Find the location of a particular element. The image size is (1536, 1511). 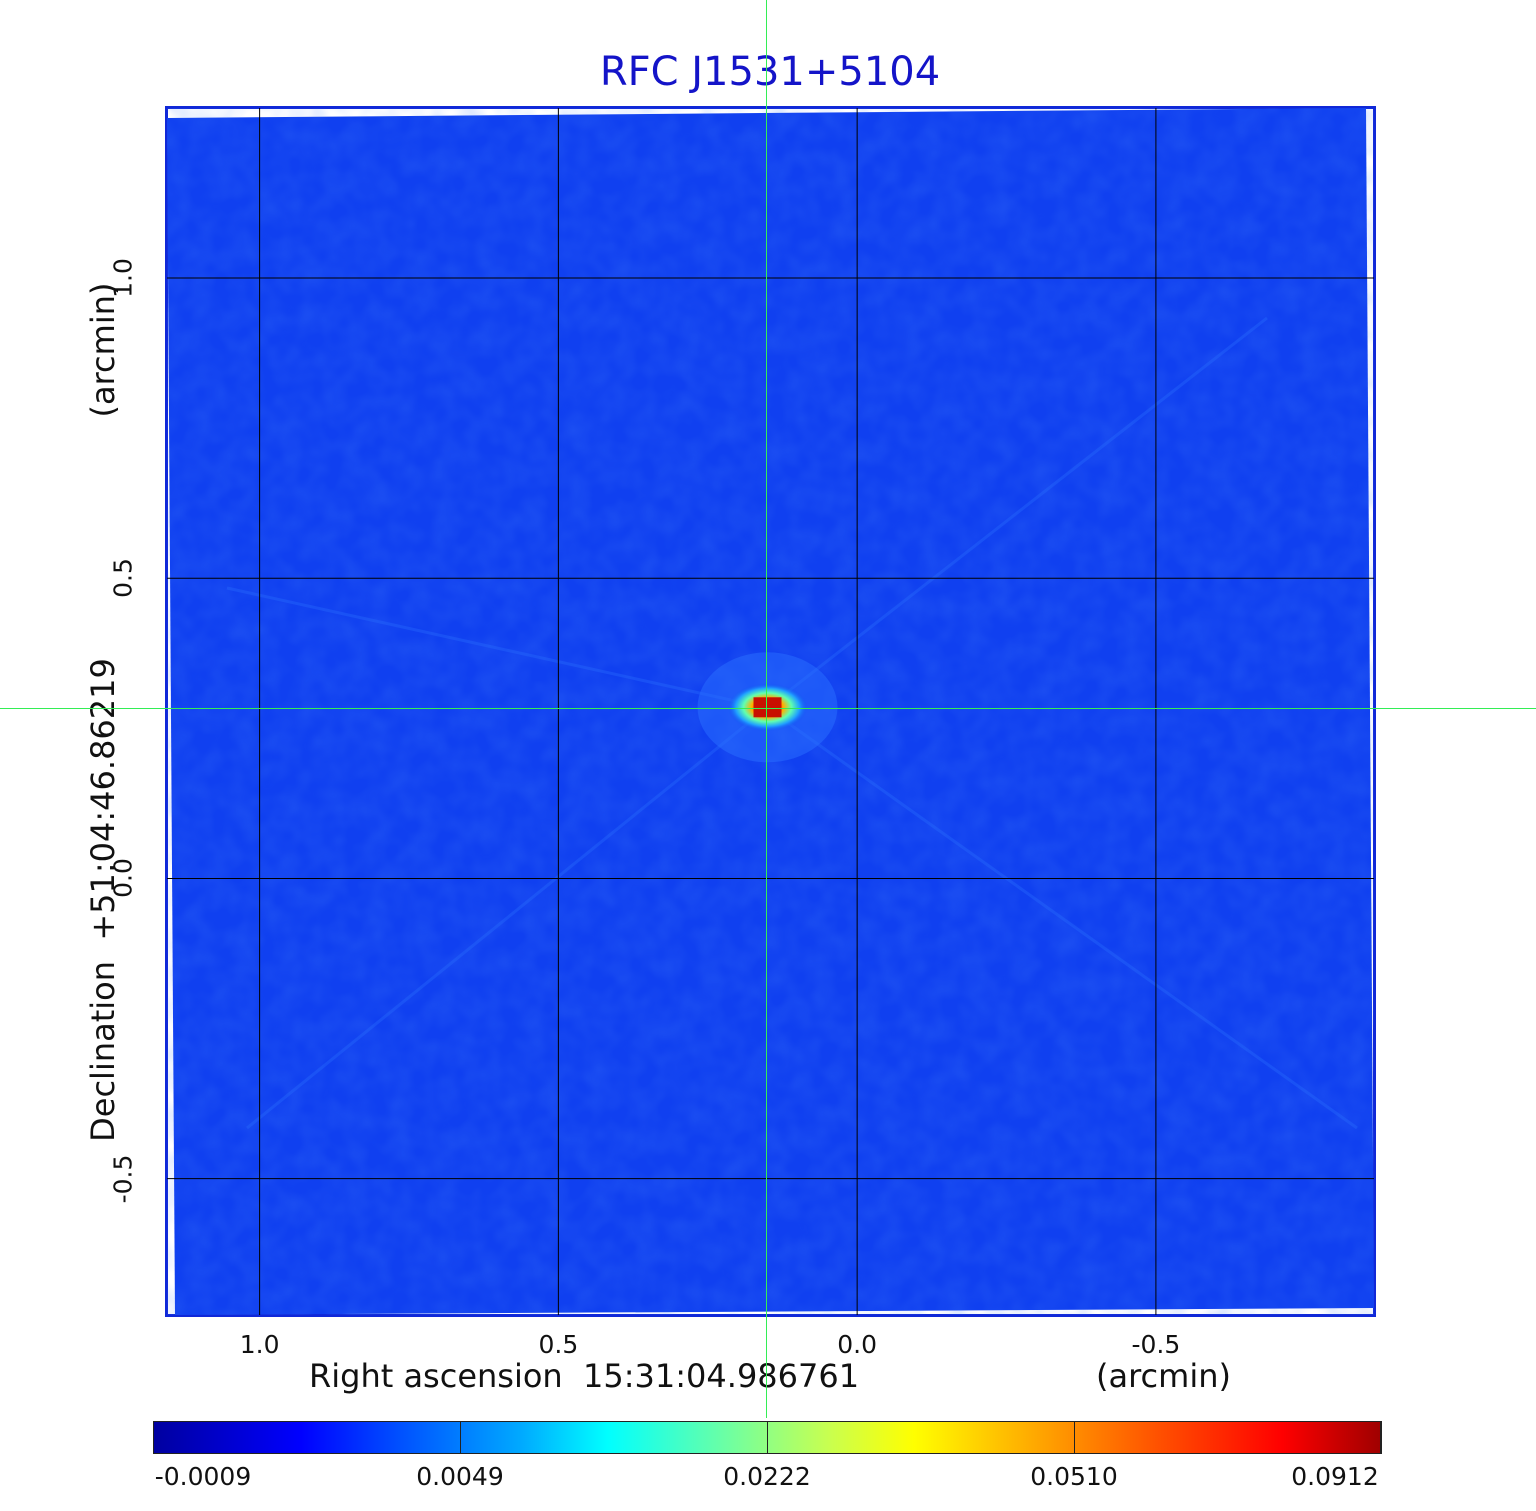

y-tick-label: 0.5 is located at coordinates (123, 578).